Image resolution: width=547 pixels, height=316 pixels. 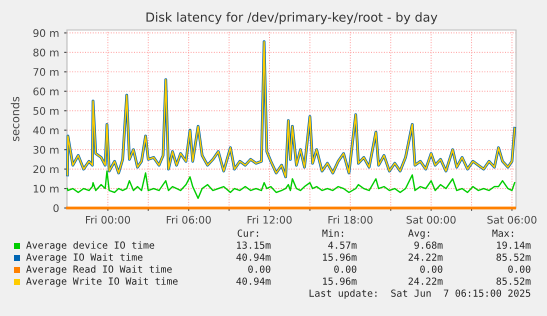 What do you see at coordinates (45, 169) in the screenshot?
I see `y-tick-label: 20 m` at bounding box center [45, 169].